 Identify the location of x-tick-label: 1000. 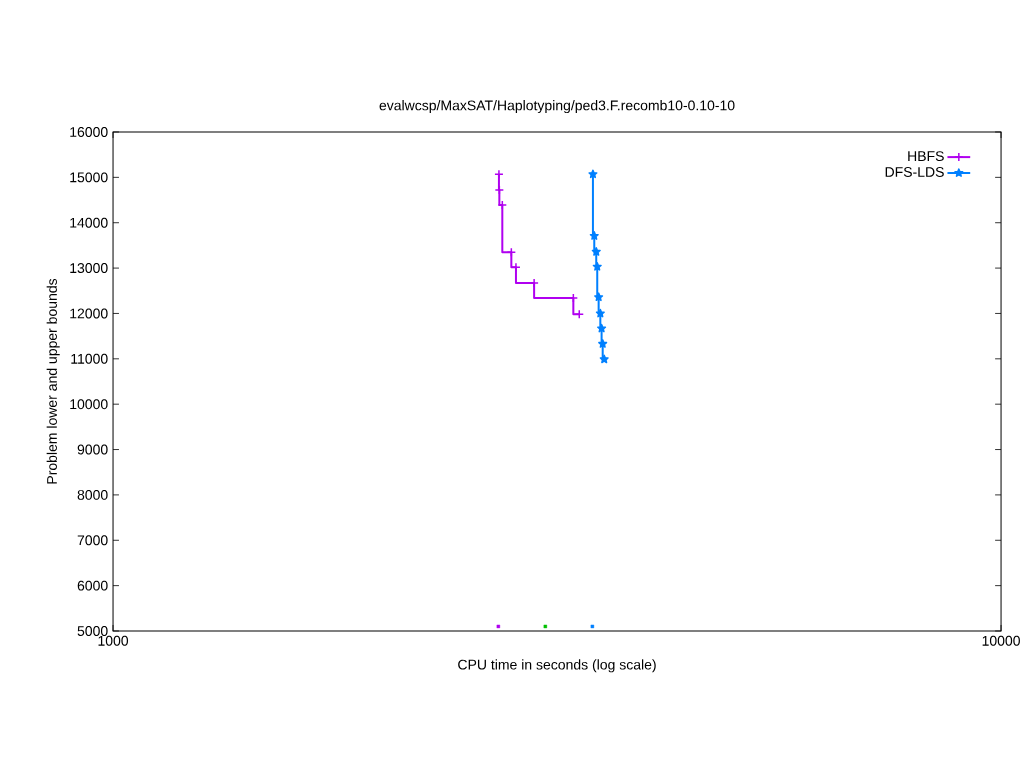
(113, 640).